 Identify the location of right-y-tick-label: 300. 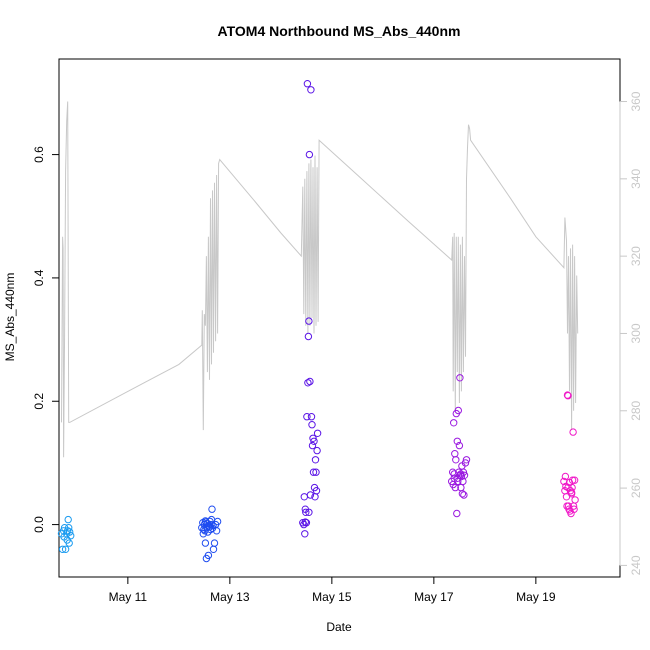
(636, 333).